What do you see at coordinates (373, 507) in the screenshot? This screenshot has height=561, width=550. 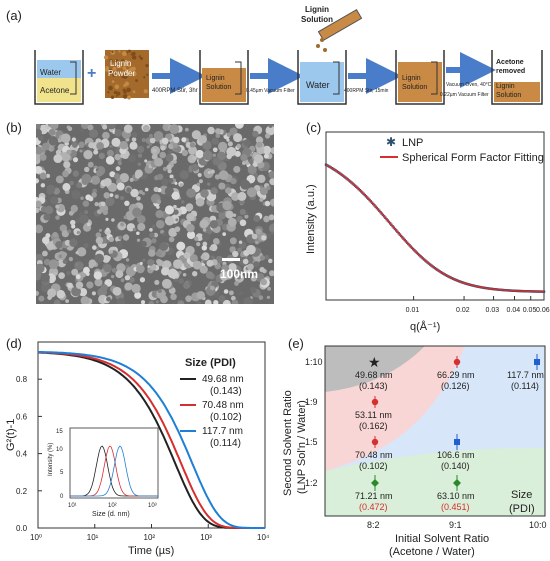 I see `point-pdi-label: (0.472)` at bounding box center [373, 507].